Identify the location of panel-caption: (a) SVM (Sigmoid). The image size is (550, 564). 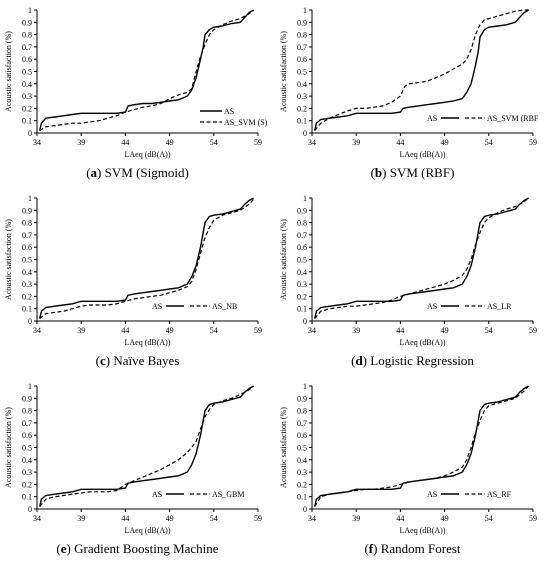
(137, 172).